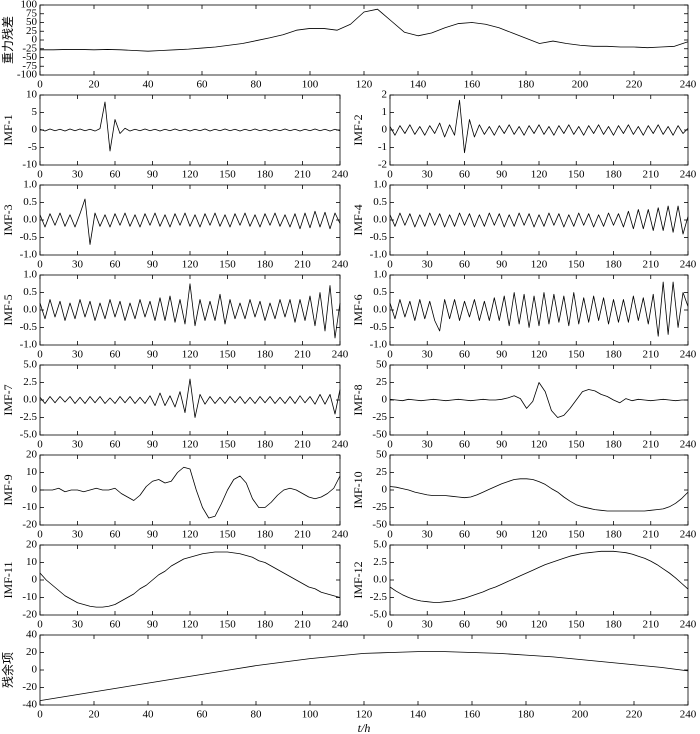 Image resolution: width=700 pixels, height=734 pixels. What do you see at coordinates (32, 635) in the screenshot?
I see `y-tick-label: 40` at bounding box center [32, 635].